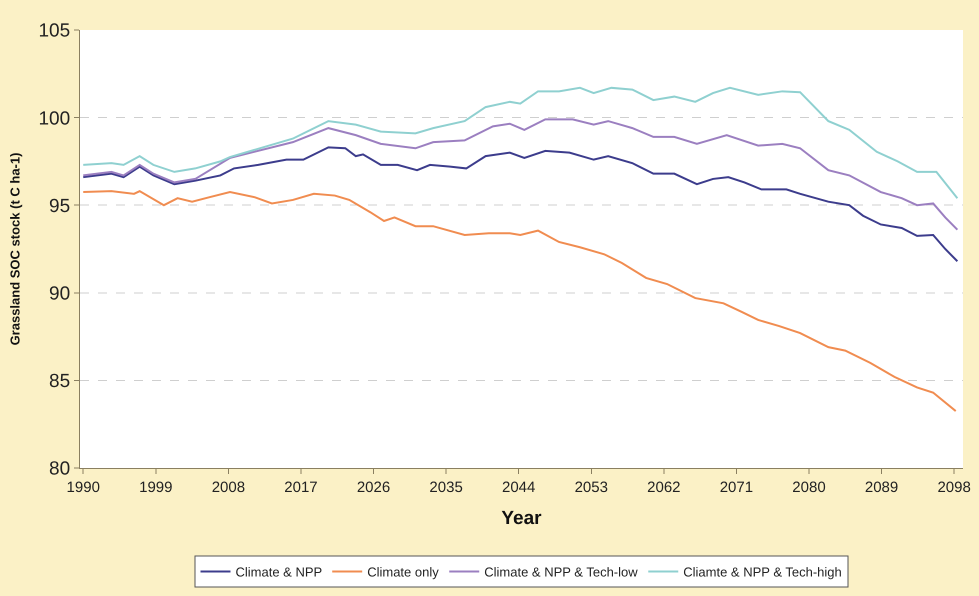  Describe the element at coordinates (521, 518) in the screenshot. I see `x-axis-title: Year` at that location.